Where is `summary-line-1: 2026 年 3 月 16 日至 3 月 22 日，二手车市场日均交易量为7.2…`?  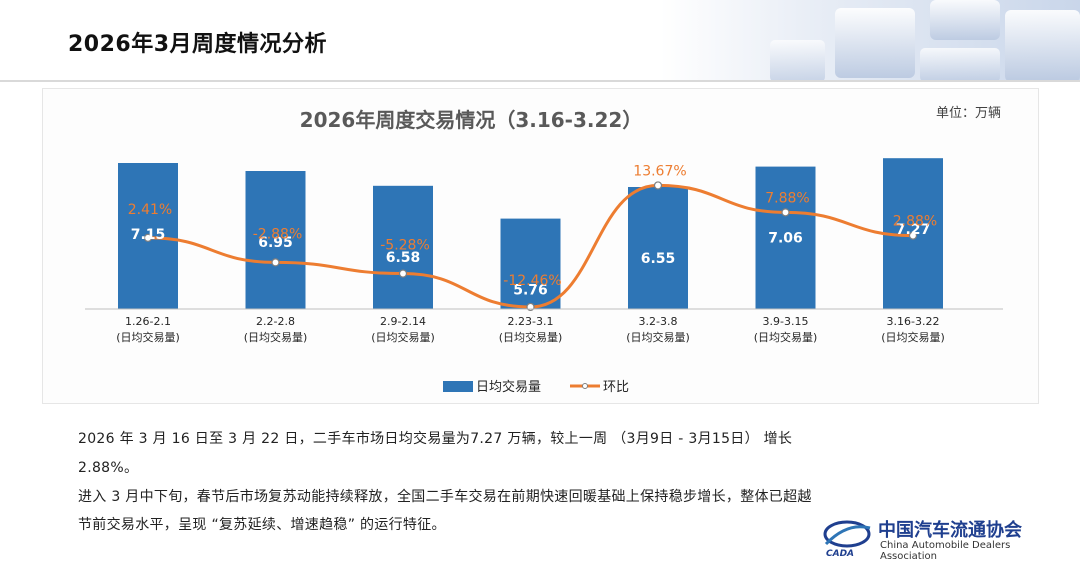
summary-line-1: 2026 年 3 月 16 日至 3 月 22 日，二手车市场日均交易量为7.2… is located at coordinates (435, 439).